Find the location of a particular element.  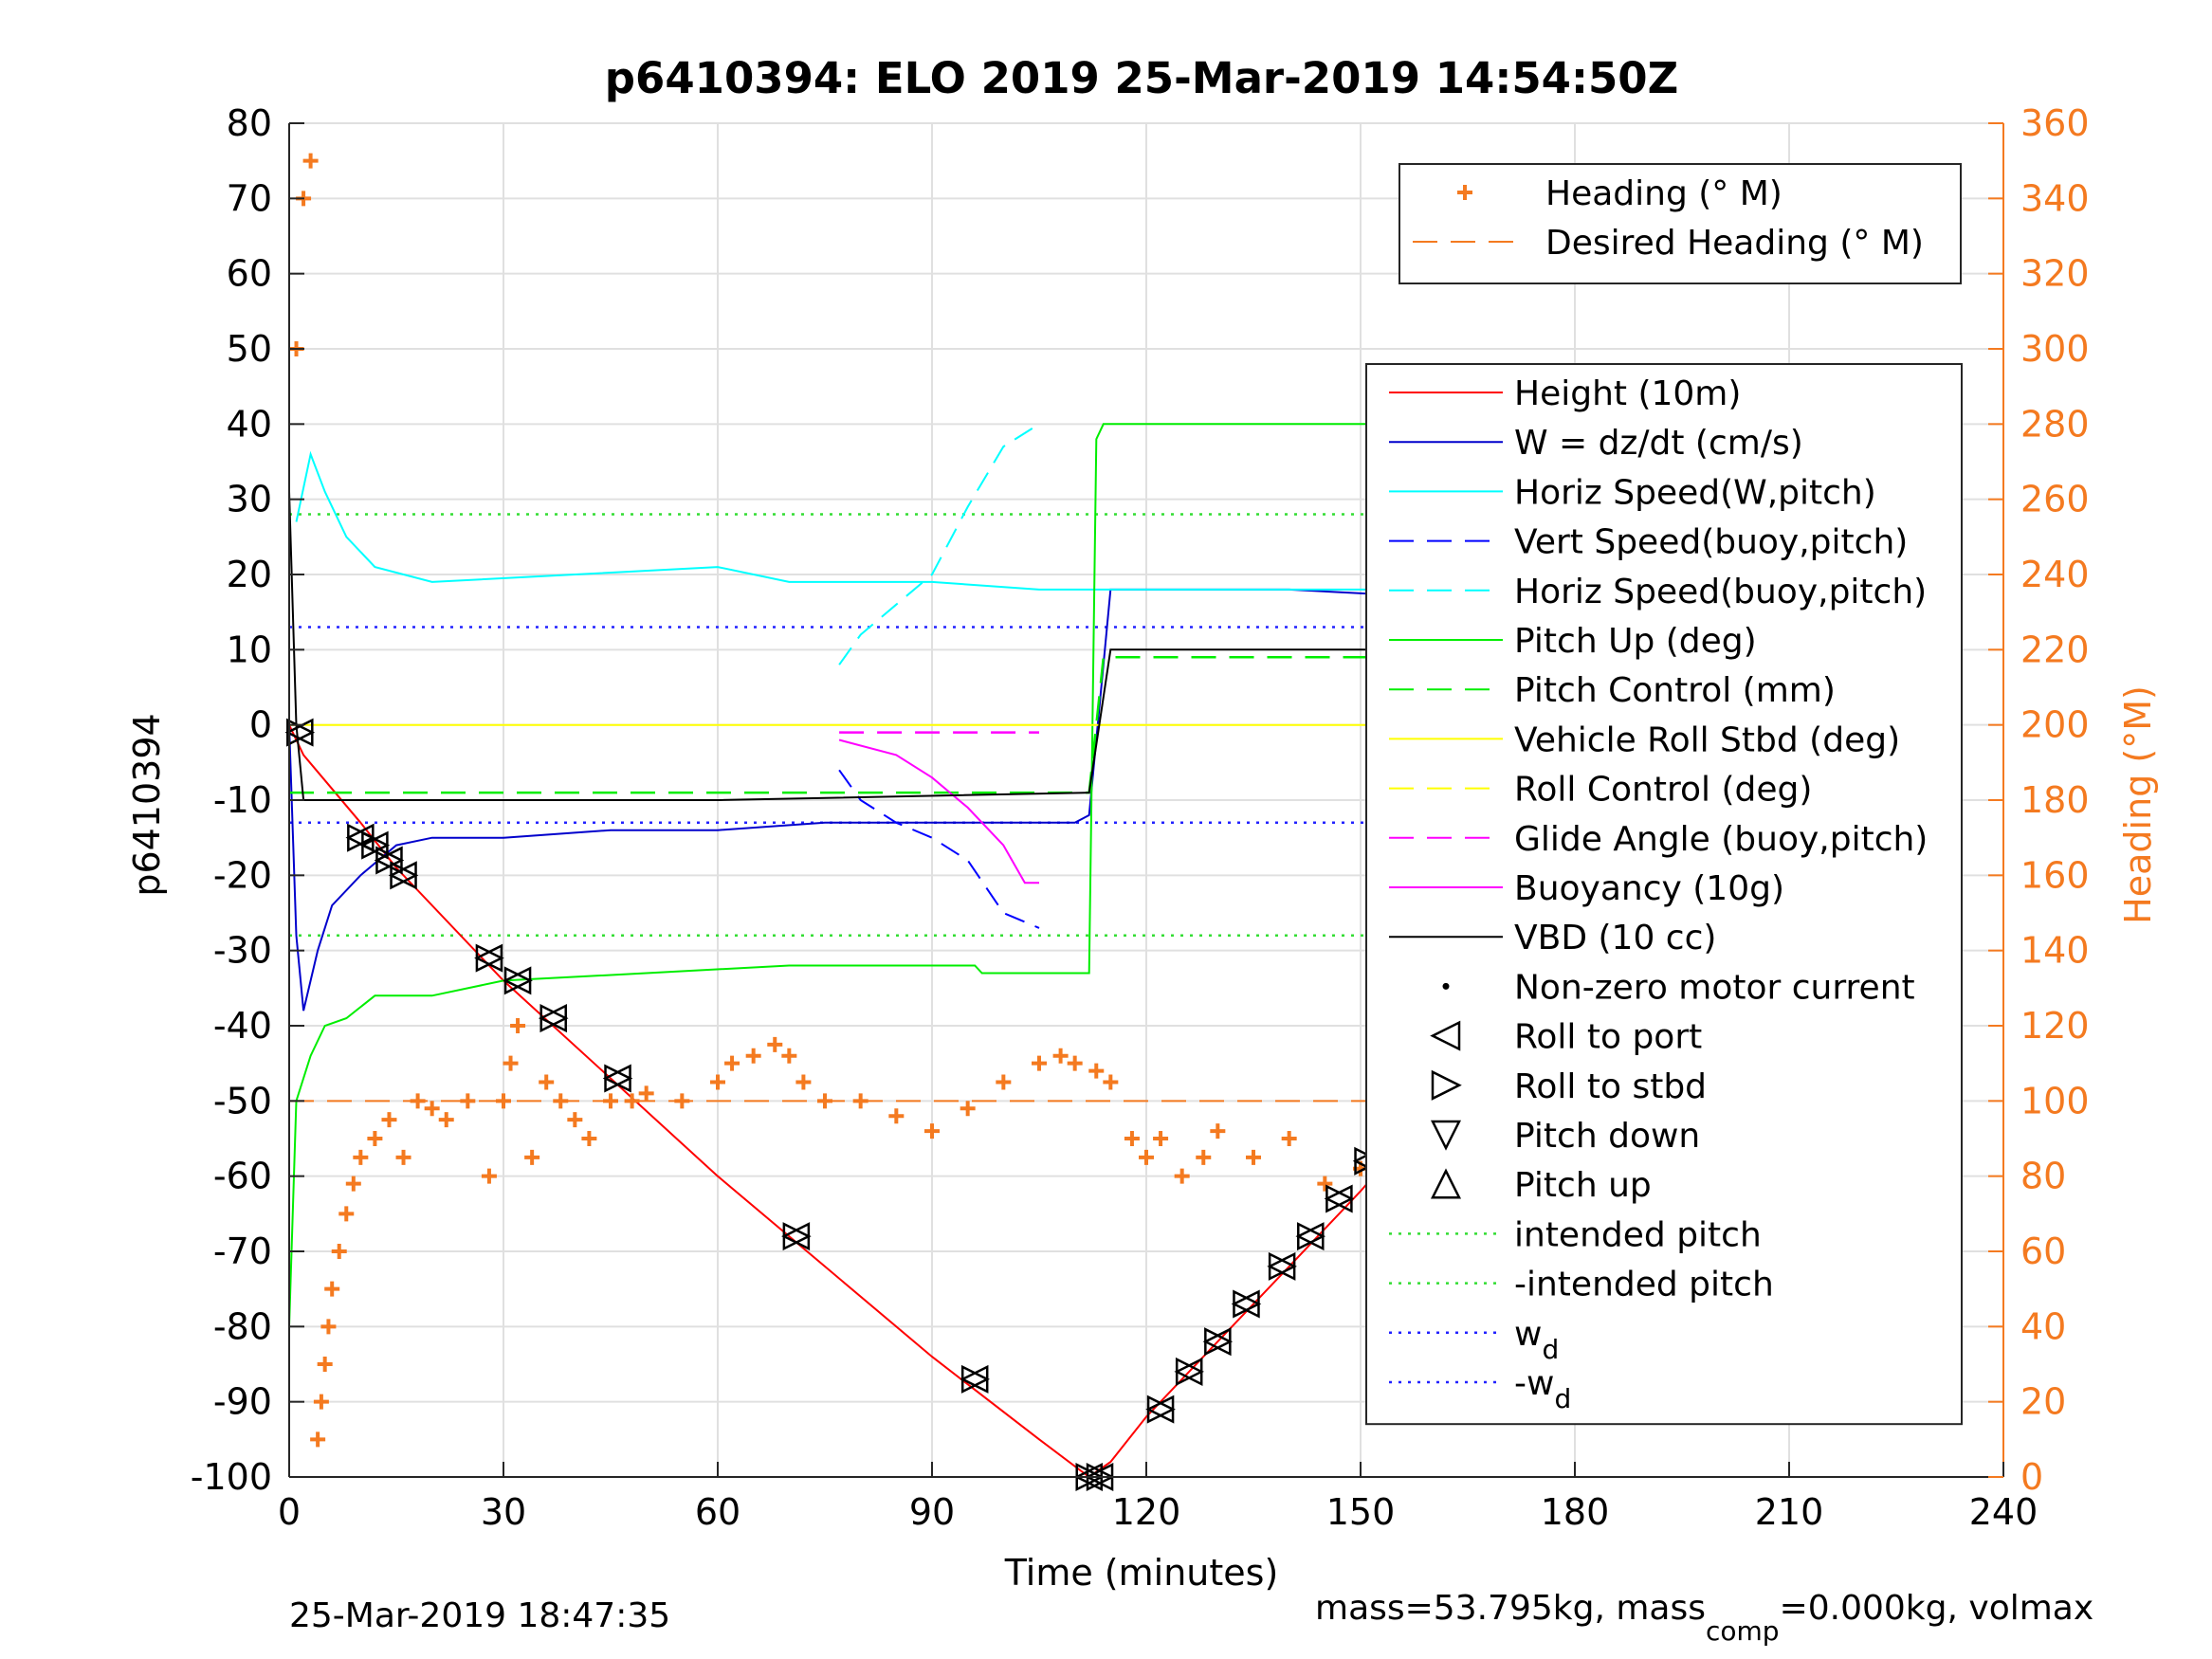

y-tick-label: -100 is located at coordinates (231, 1477).